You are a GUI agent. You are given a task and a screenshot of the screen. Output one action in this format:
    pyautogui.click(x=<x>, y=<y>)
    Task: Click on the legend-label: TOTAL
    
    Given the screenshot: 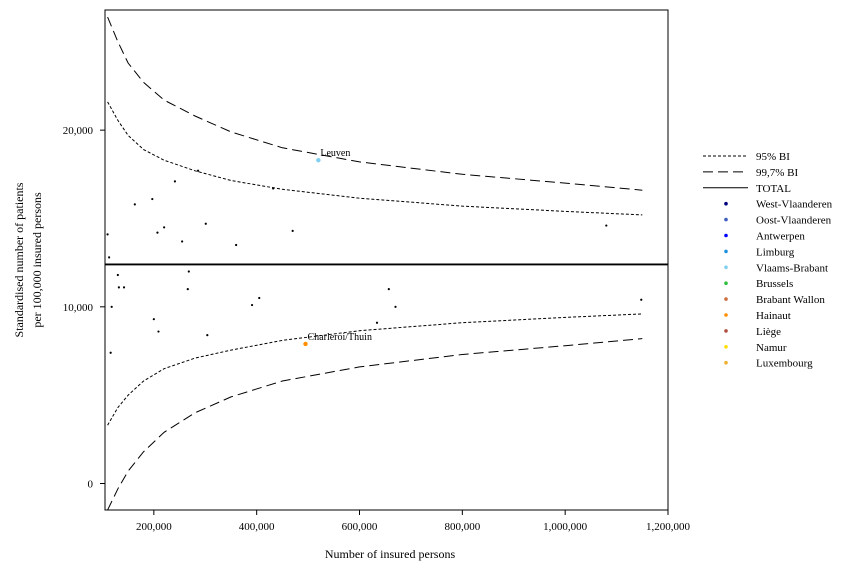 What is the action you would take?
    pyautogui.click(x=773, y=189)
    